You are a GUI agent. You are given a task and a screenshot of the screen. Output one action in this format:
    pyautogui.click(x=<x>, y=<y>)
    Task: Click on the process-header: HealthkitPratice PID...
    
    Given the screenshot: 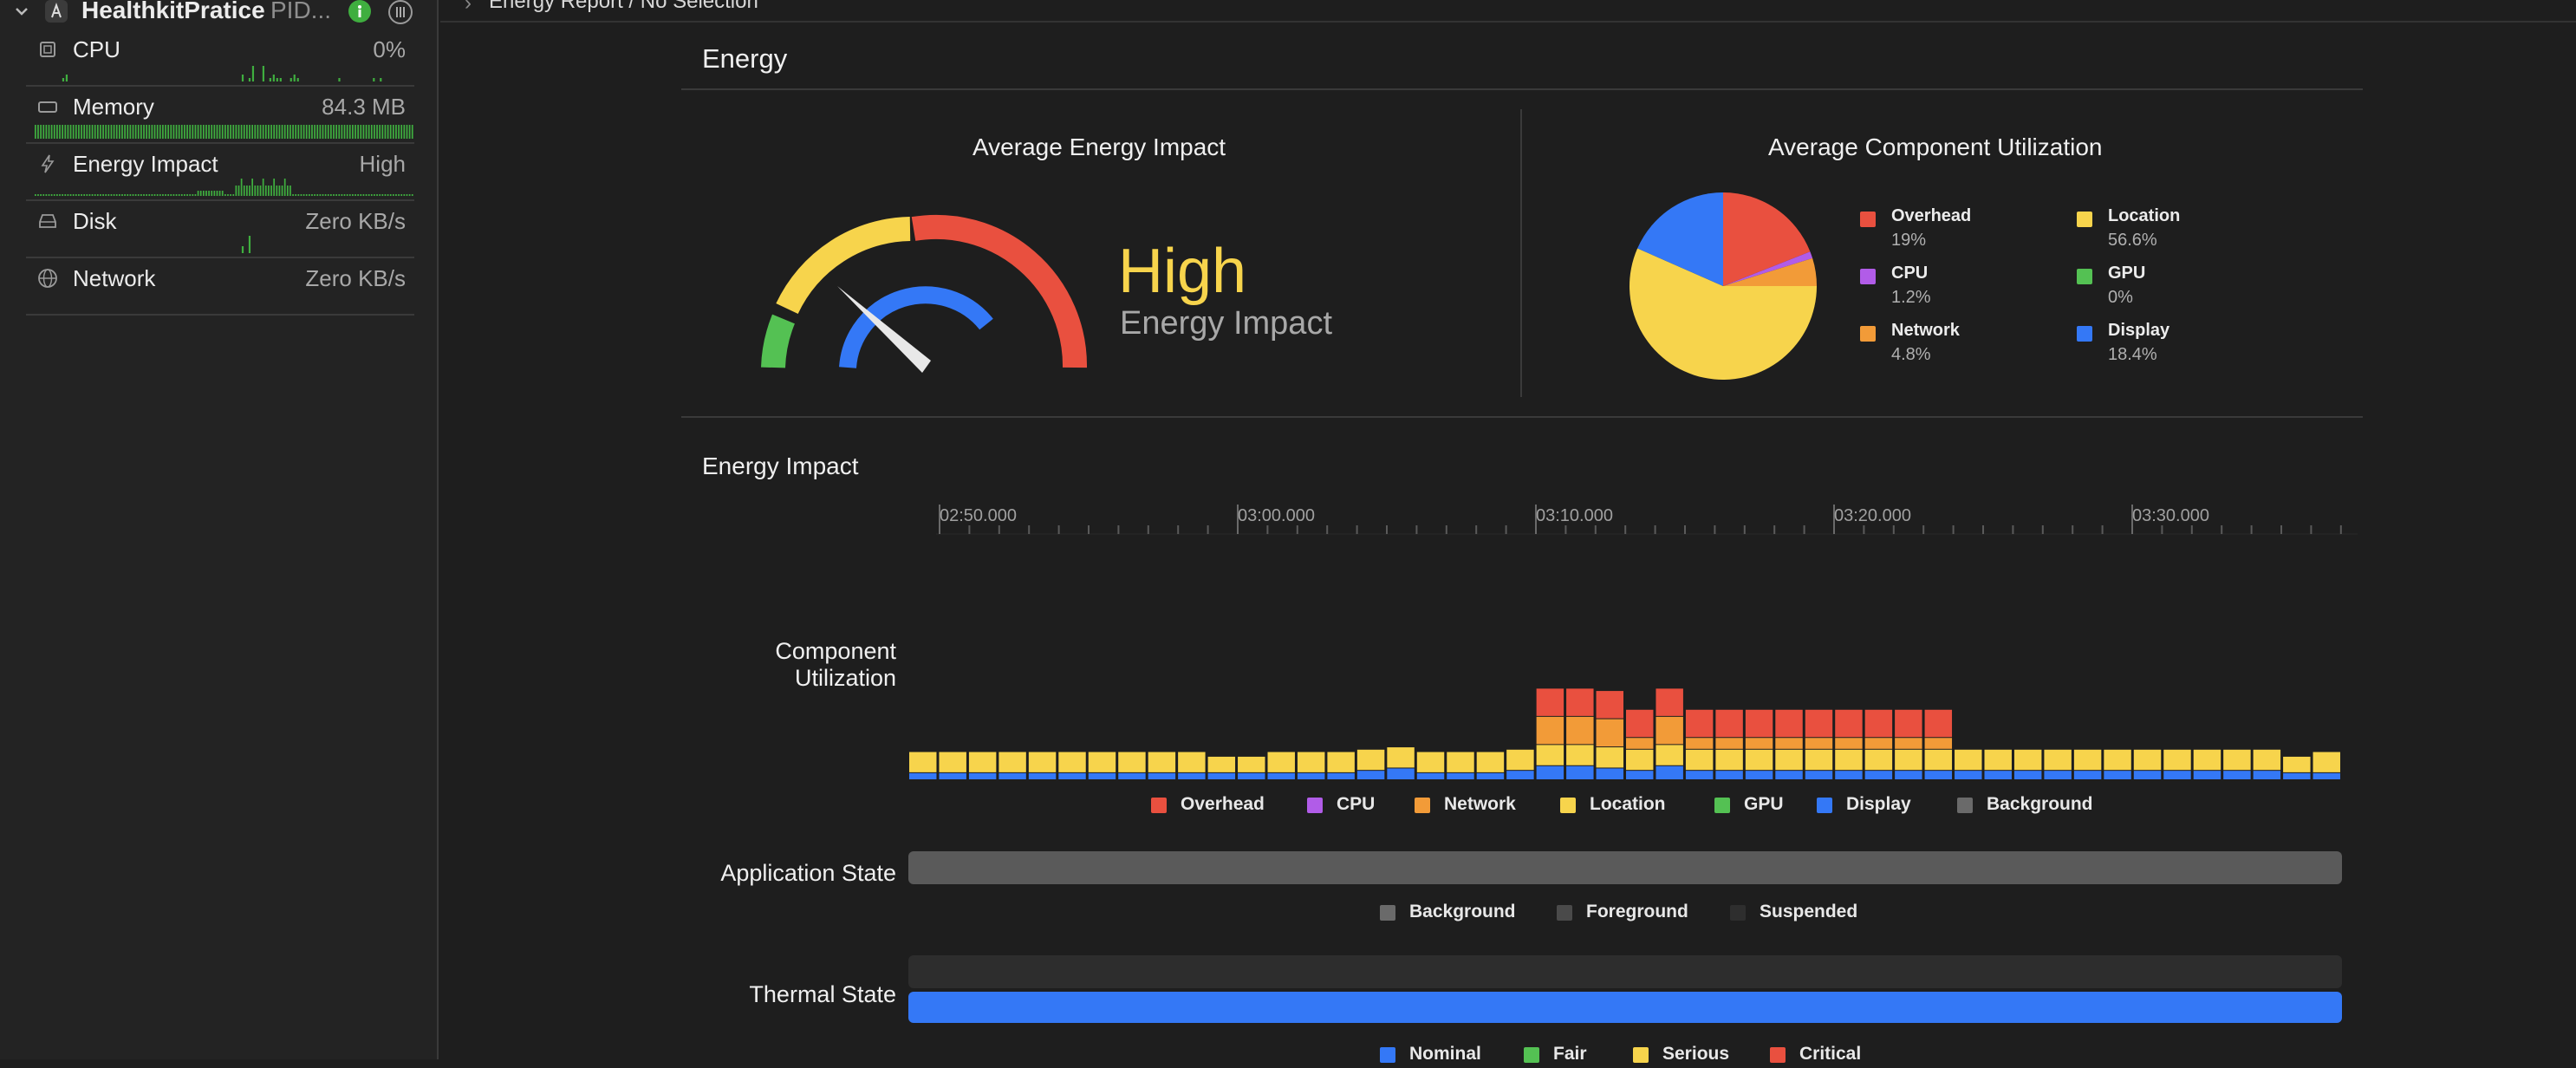 What is the action you would take?
    pyautogui.click(x=217, y=12)
    